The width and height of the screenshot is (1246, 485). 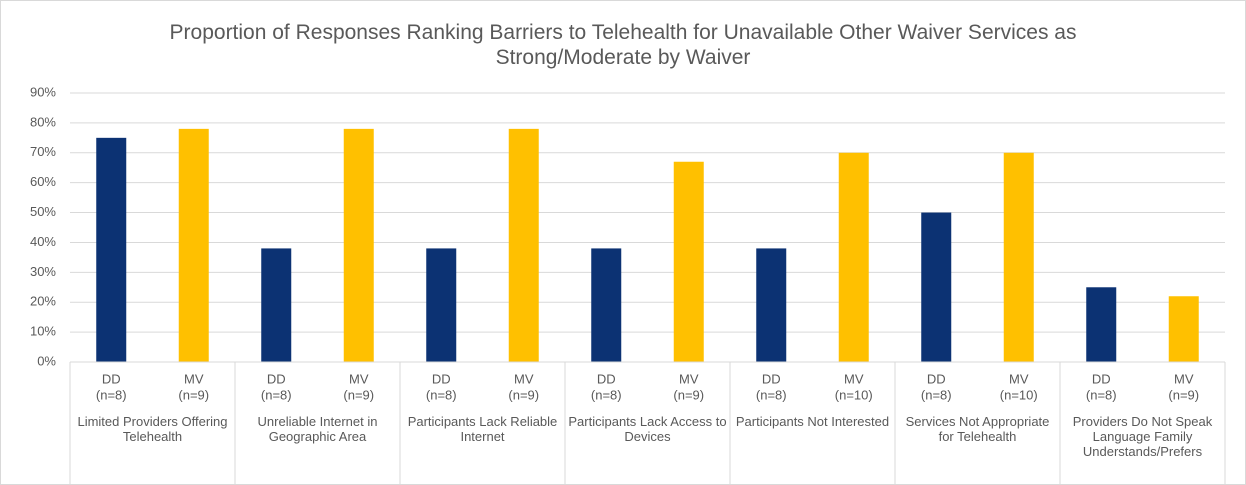 What do you see at coordinates (43, 121) in the screenshot?
I see `y-tick-label: 80%` at bounding box center [43, 121].